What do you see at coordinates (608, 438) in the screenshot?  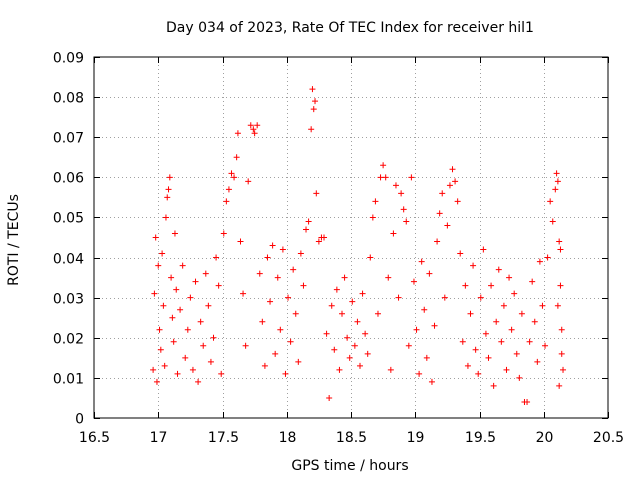 I see `x-tick-label: 20.5` at bounding box center [608, 438].